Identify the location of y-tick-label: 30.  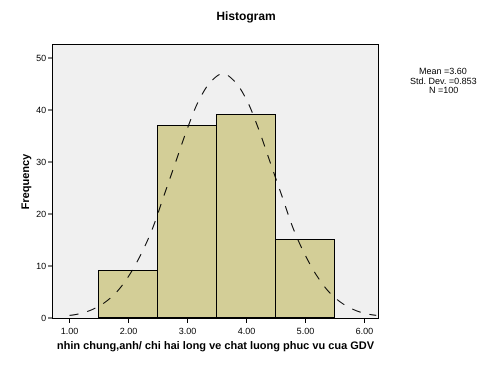
(41, 162).